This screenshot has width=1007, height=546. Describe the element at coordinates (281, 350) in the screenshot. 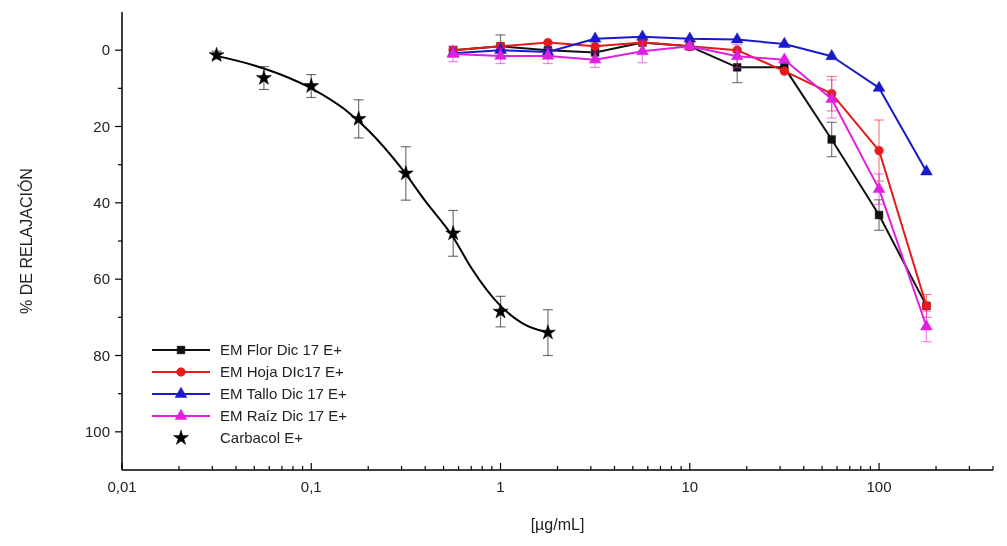

I see `legend-label: EM Flor Dic 17 E+` at that location.